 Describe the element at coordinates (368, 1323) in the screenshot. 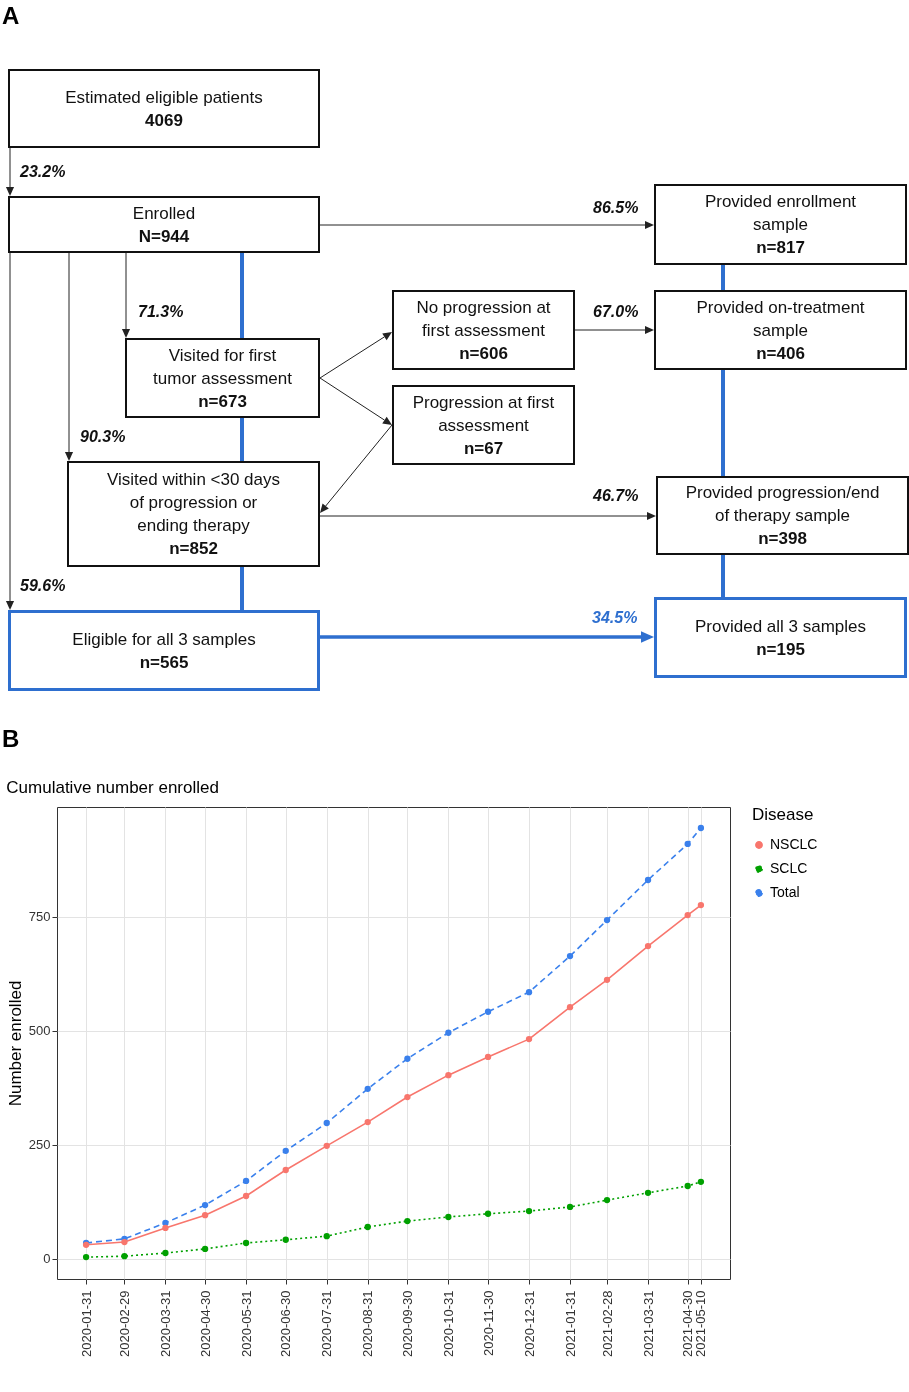

I see `x-tick-label: 2020-08-31` at that location.